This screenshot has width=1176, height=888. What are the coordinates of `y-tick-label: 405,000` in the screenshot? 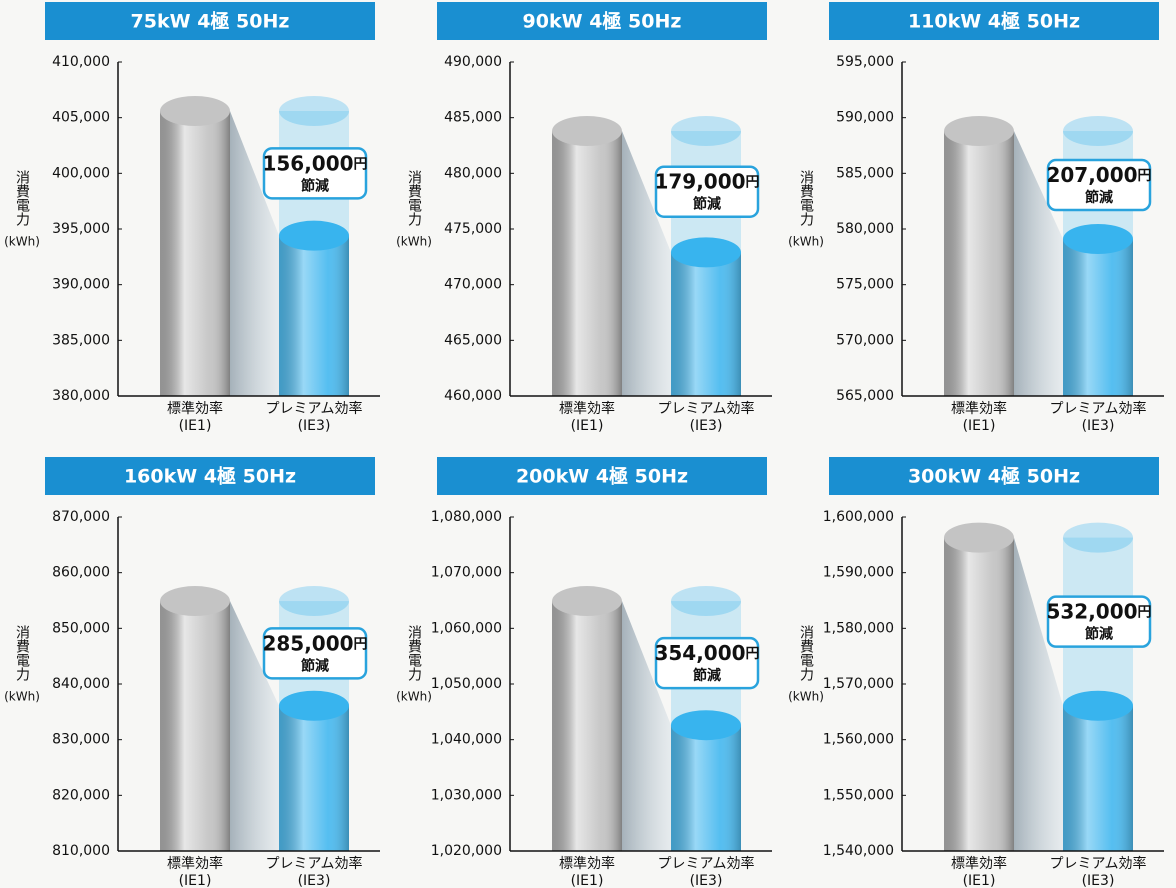 It's located at (81, 118).